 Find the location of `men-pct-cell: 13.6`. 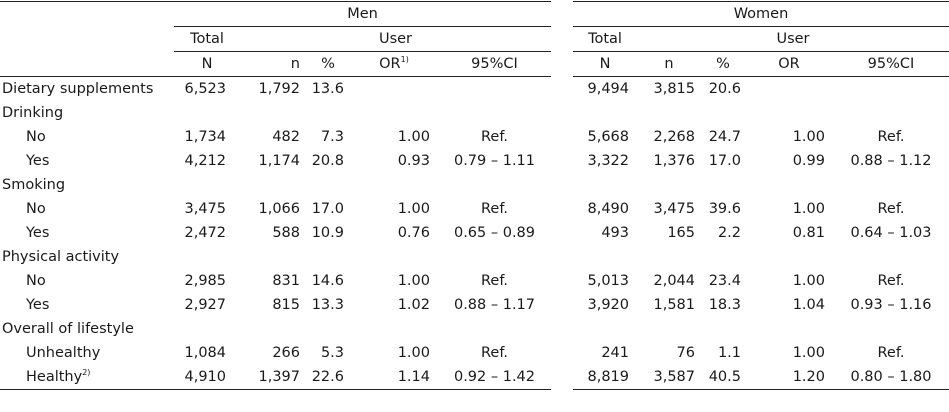

men-pct-cell: 13.6 is located at coordinates (327, 89).